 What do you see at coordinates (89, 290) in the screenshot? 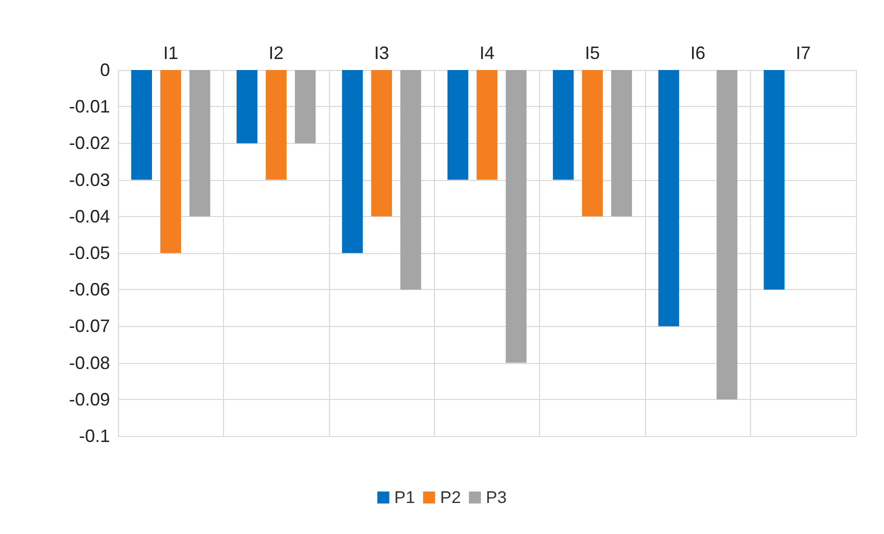
I see `y-tick-label: -0.06` at bounding box center [89, 290].